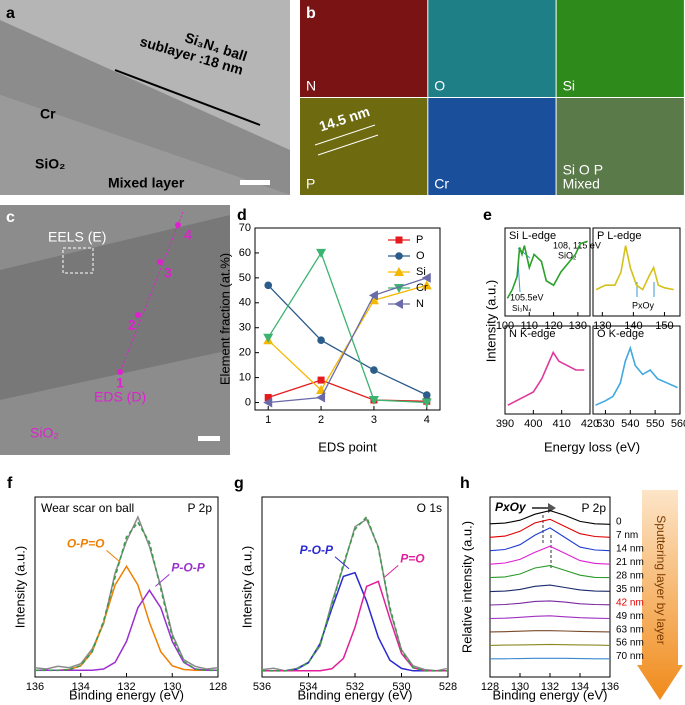 Image resolution: width=685 pixels, height=705 pixels. Describe the element at coordinates (610, 687) in the screenshot. I see `x-tick-label: 136` at that location.